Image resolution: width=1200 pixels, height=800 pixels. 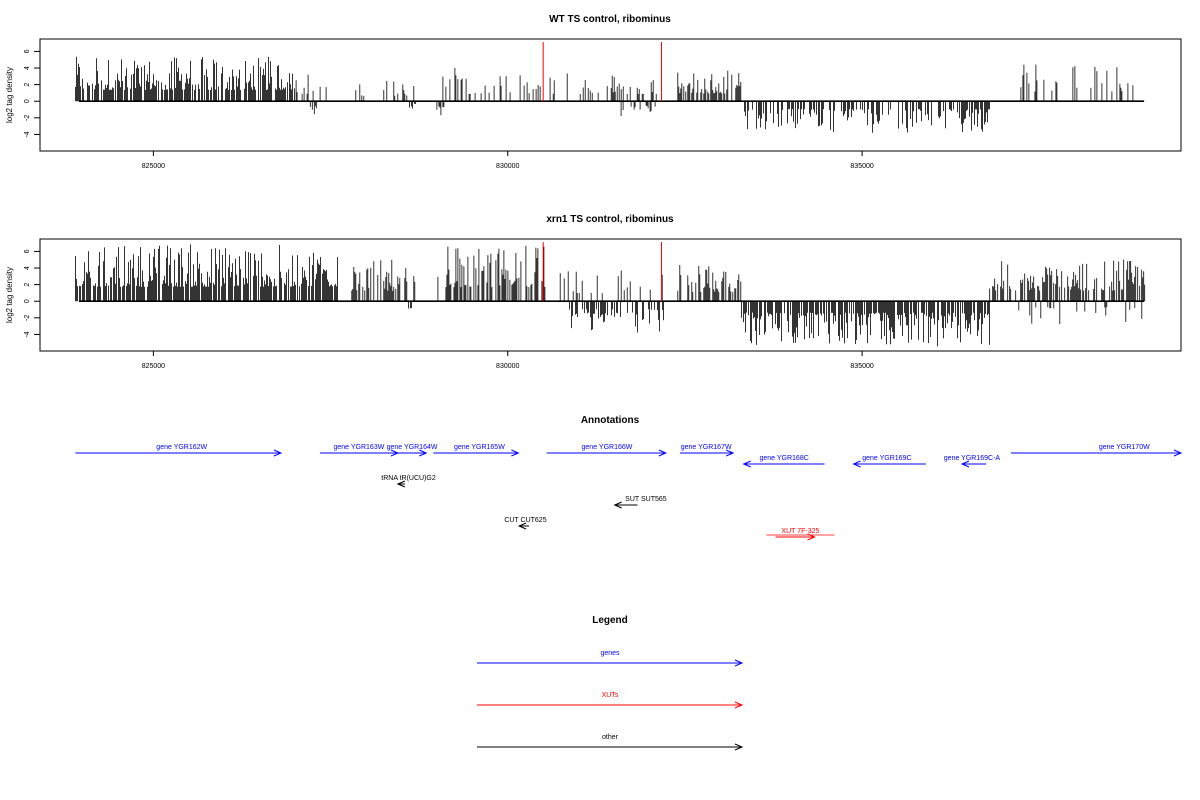 I want to click on xrn1-y-axis: -4 -2 0 2 4 6, so click(x=32, y=293).